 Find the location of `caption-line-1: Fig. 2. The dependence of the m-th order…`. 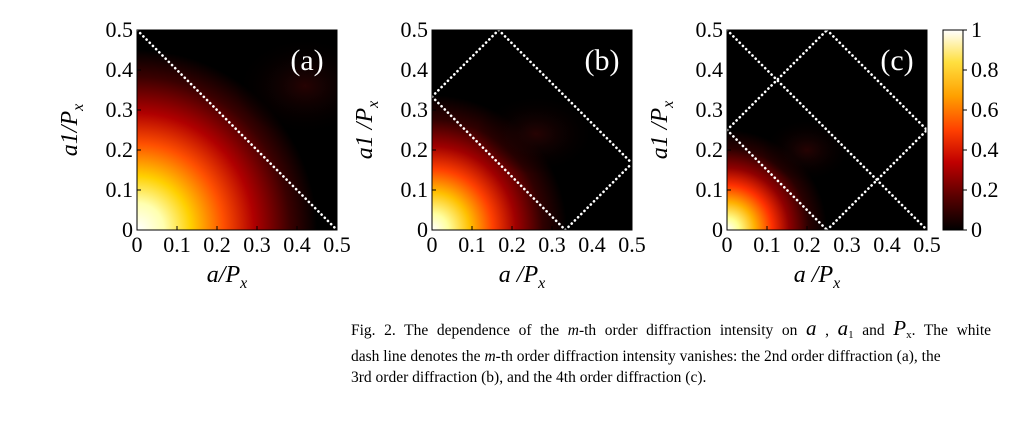

caption-line-1: Fig. 2. The dependence of the m-th order… is located at coordinates (671, 332).